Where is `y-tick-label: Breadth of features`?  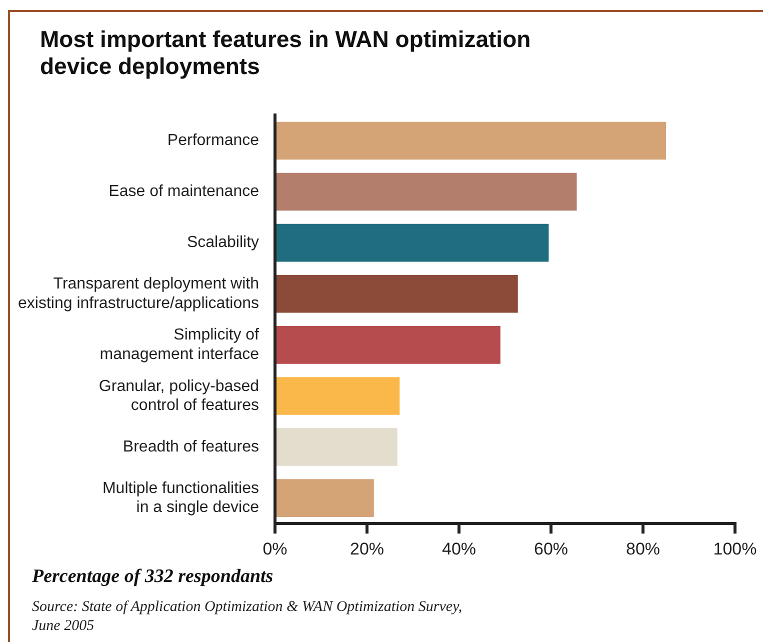 y-tick-label: Breadth of features is located at coordinates (191, 447).